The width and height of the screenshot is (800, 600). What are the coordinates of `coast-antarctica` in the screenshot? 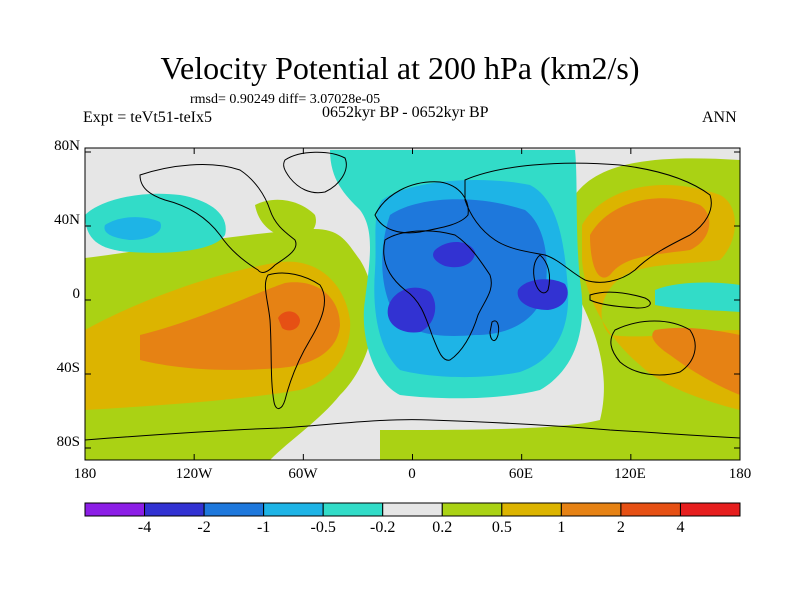 It's located at (412, 430).